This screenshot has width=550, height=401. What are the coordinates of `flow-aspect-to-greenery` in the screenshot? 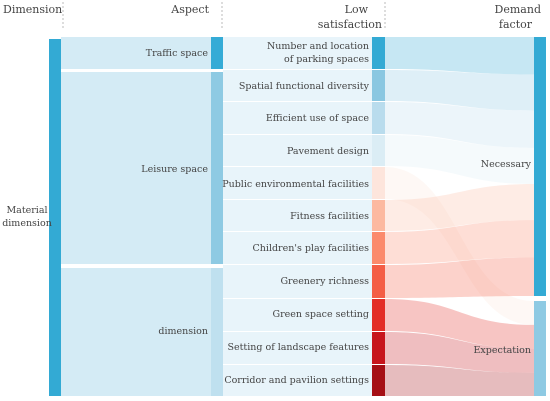 It's located at (297, 281).